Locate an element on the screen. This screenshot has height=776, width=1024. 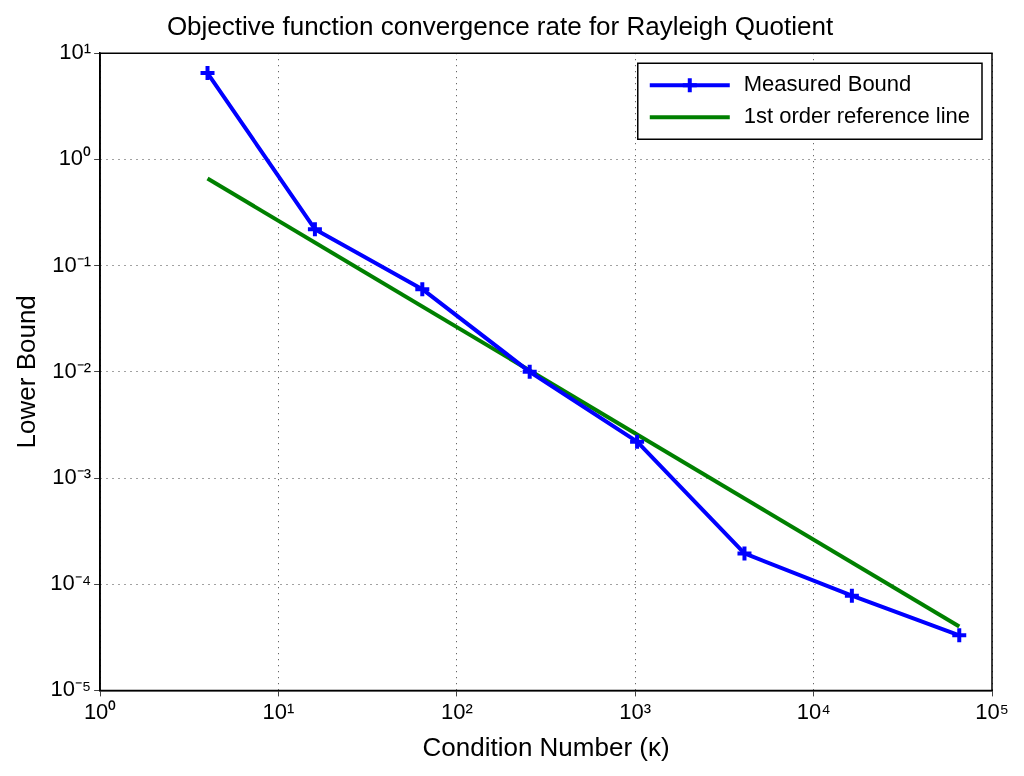
y-tick-label: 10⁰ is located at coordinates (75, 158).